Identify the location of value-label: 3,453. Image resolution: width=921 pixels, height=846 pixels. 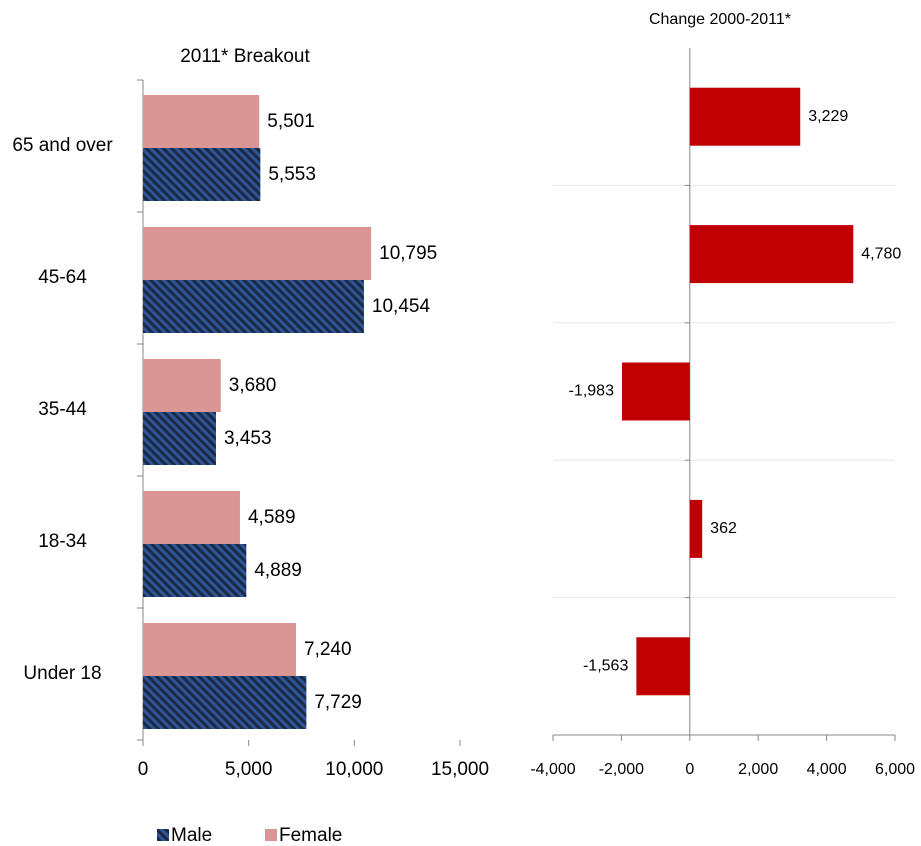
(248, 438).